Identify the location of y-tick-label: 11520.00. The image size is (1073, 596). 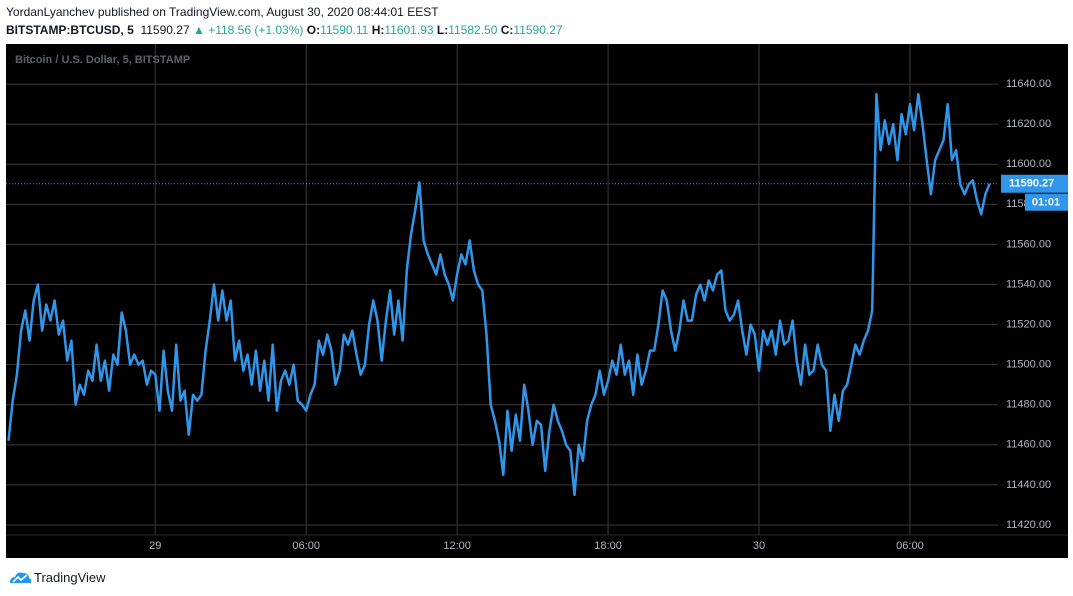
(1028, 324).